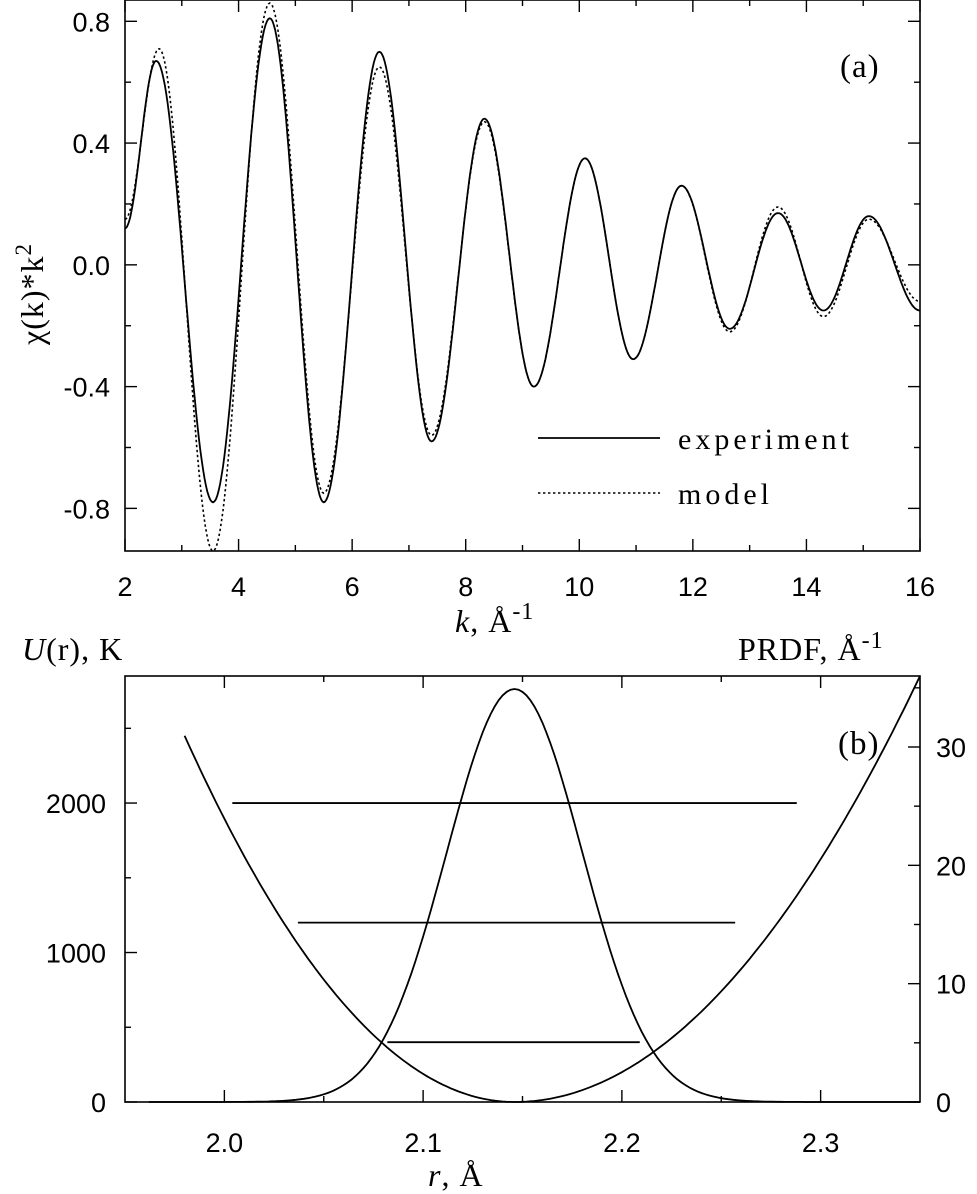  What do you see at coordinates (91, 22) in the screenshot?
I see `y-tick-label: 0.8` at bounding box center [91, 22].